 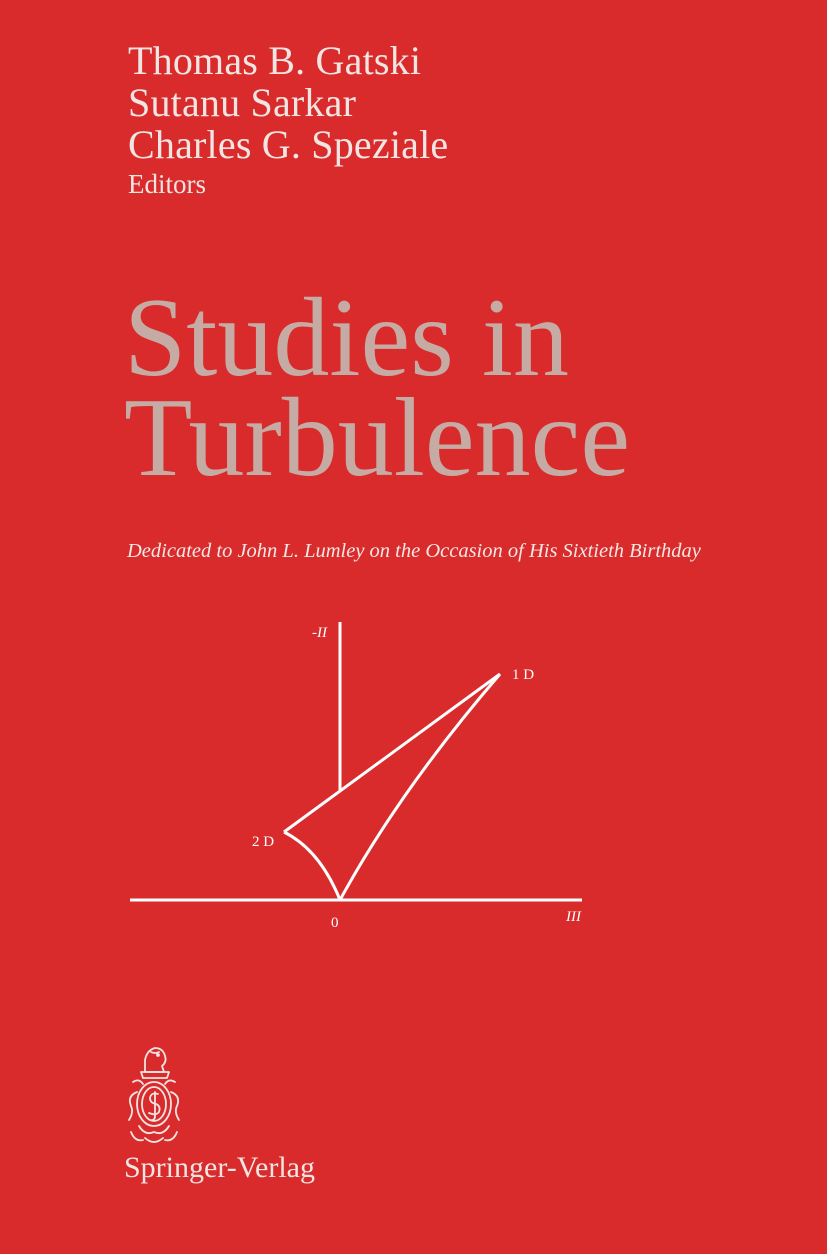 What do you see at coordinates (288, 144) in the screenshot?
I see `editor-name: Charles G. Speziale` at bounding box center [288, 144].